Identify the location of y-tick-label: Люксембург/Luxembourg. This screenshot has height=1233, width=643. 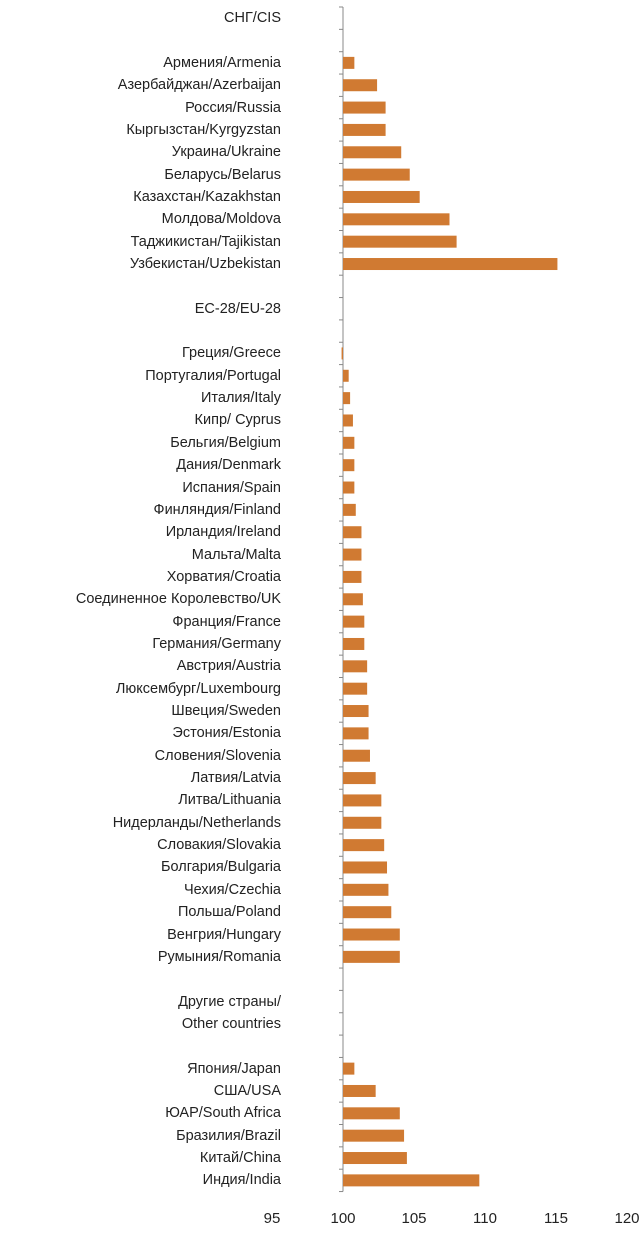
(198, 688).